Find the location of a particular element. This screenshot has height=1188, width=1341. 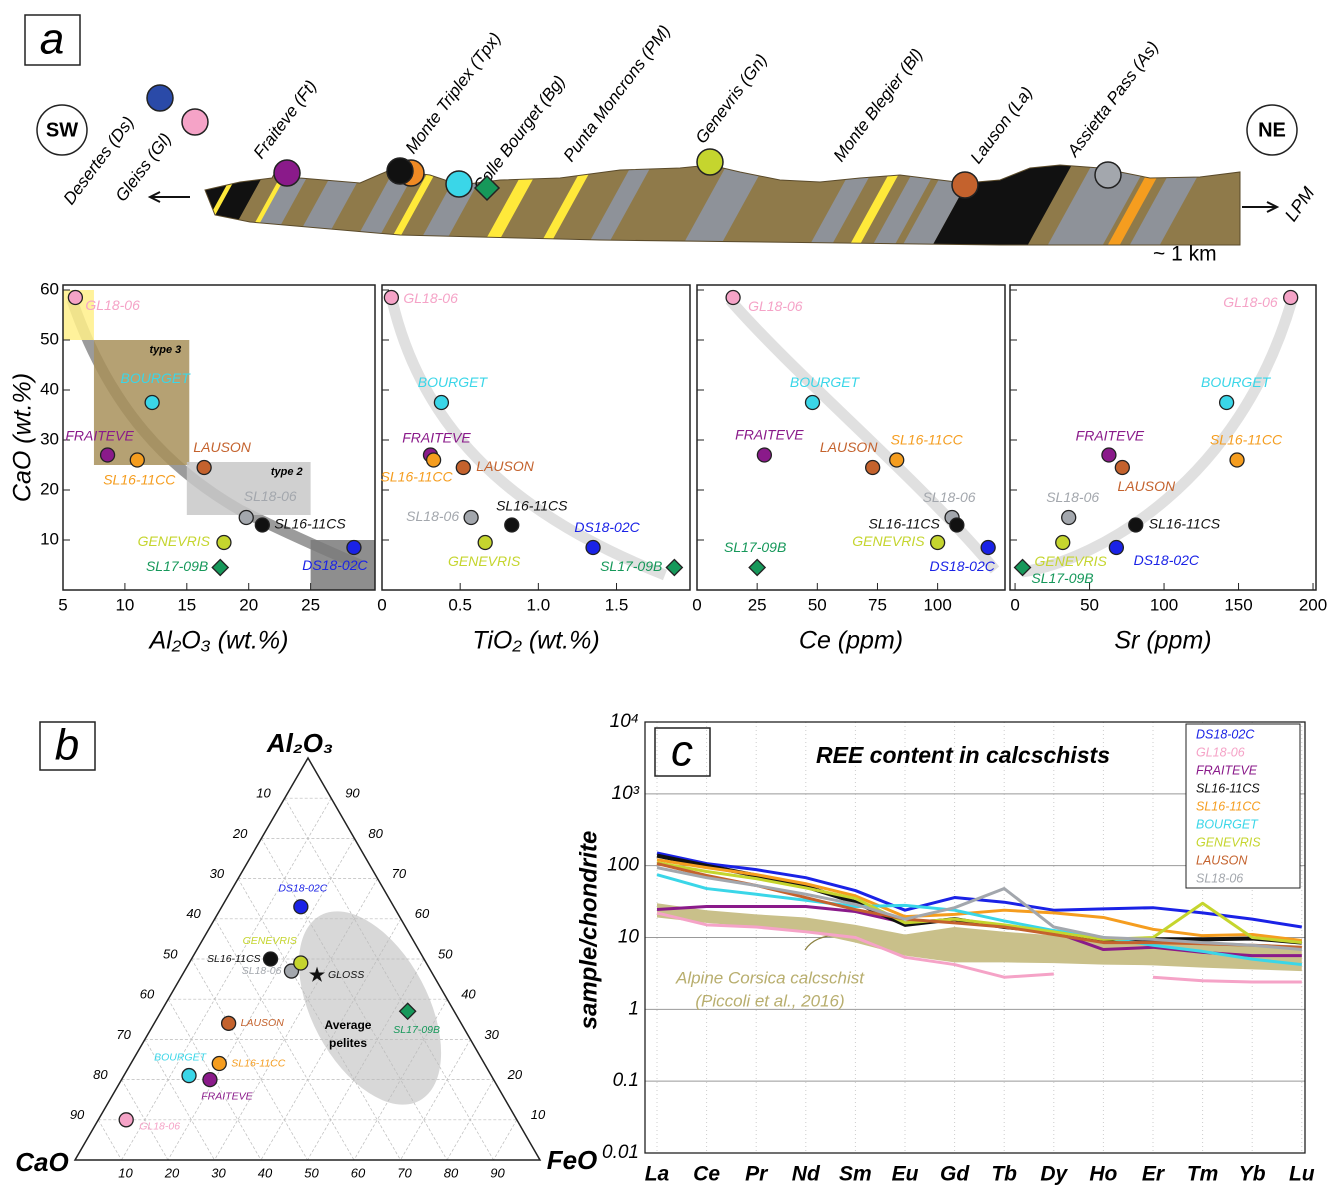

site-label: Monte Blegier (Bl) is located at coordinates (878, 105).